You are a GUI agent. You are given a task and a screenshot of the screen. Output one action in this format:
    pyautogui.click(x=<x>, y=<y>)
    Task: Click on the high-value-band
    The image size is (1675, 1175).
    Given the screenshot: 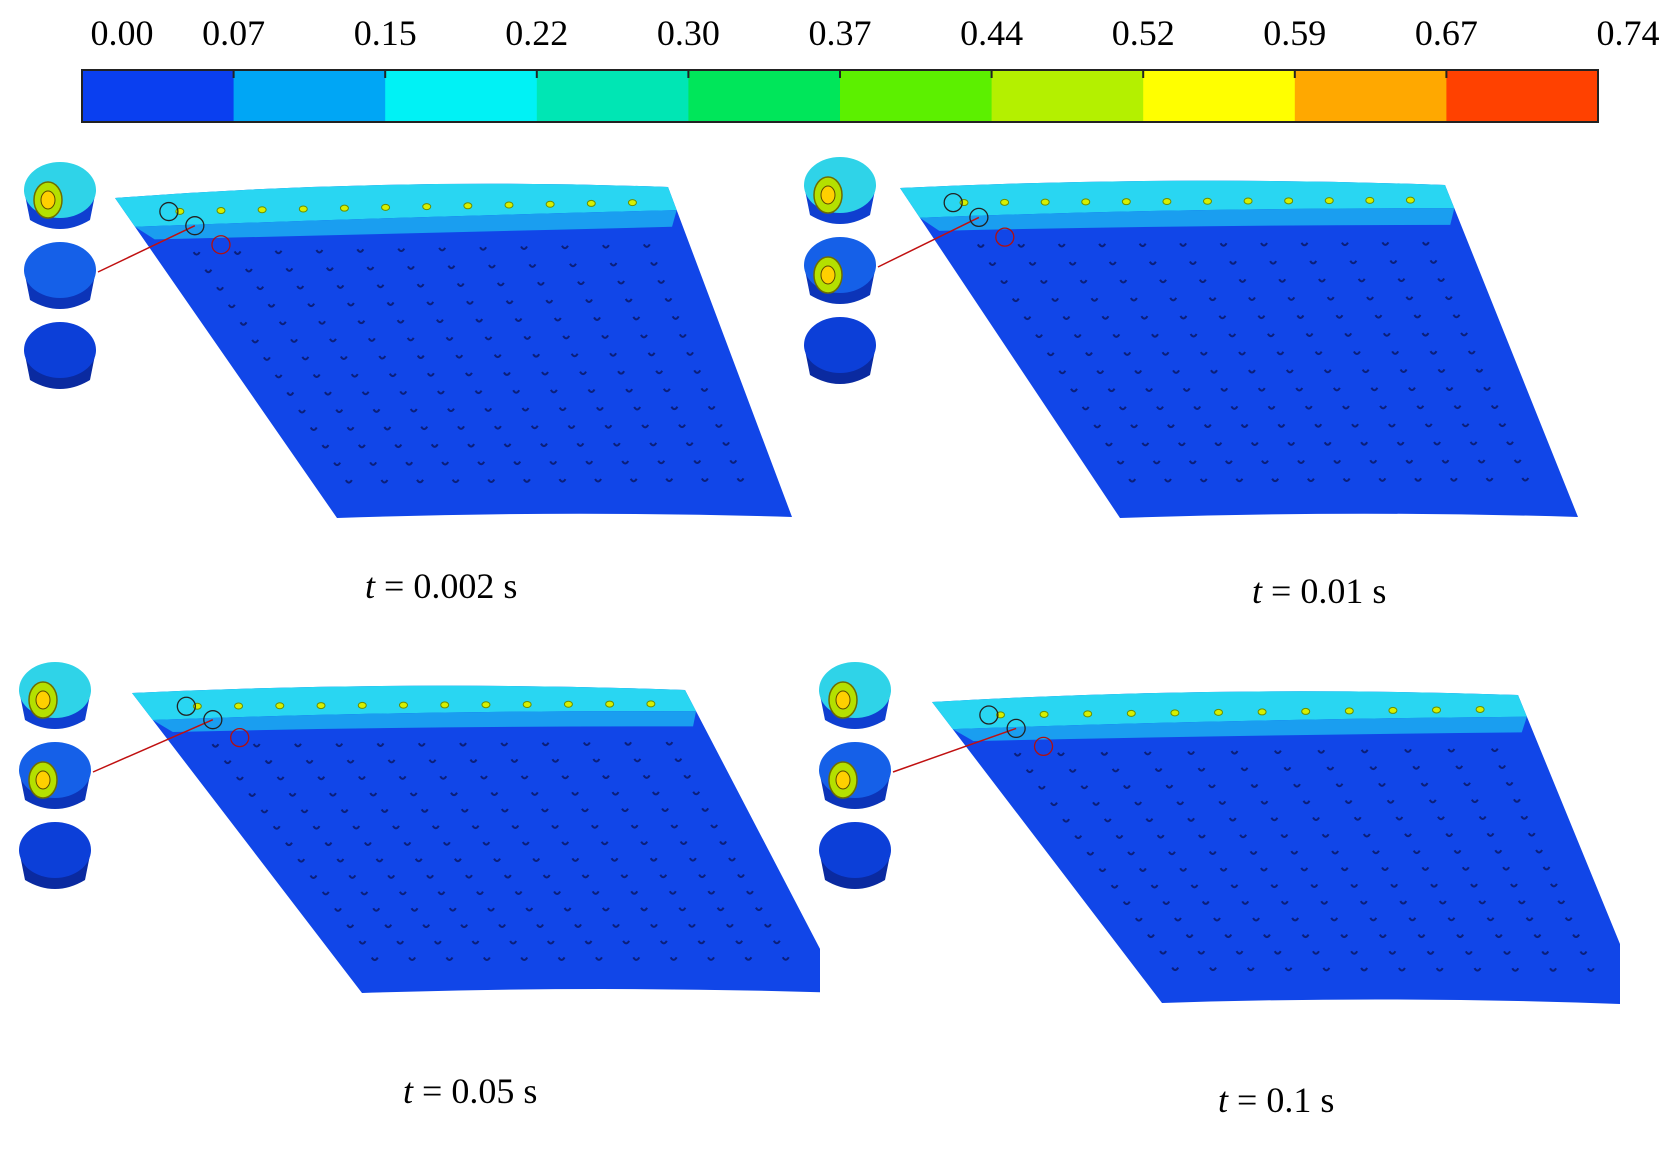 What is the action you would take?
    pyautogui.click(x=1177, y=199)
    